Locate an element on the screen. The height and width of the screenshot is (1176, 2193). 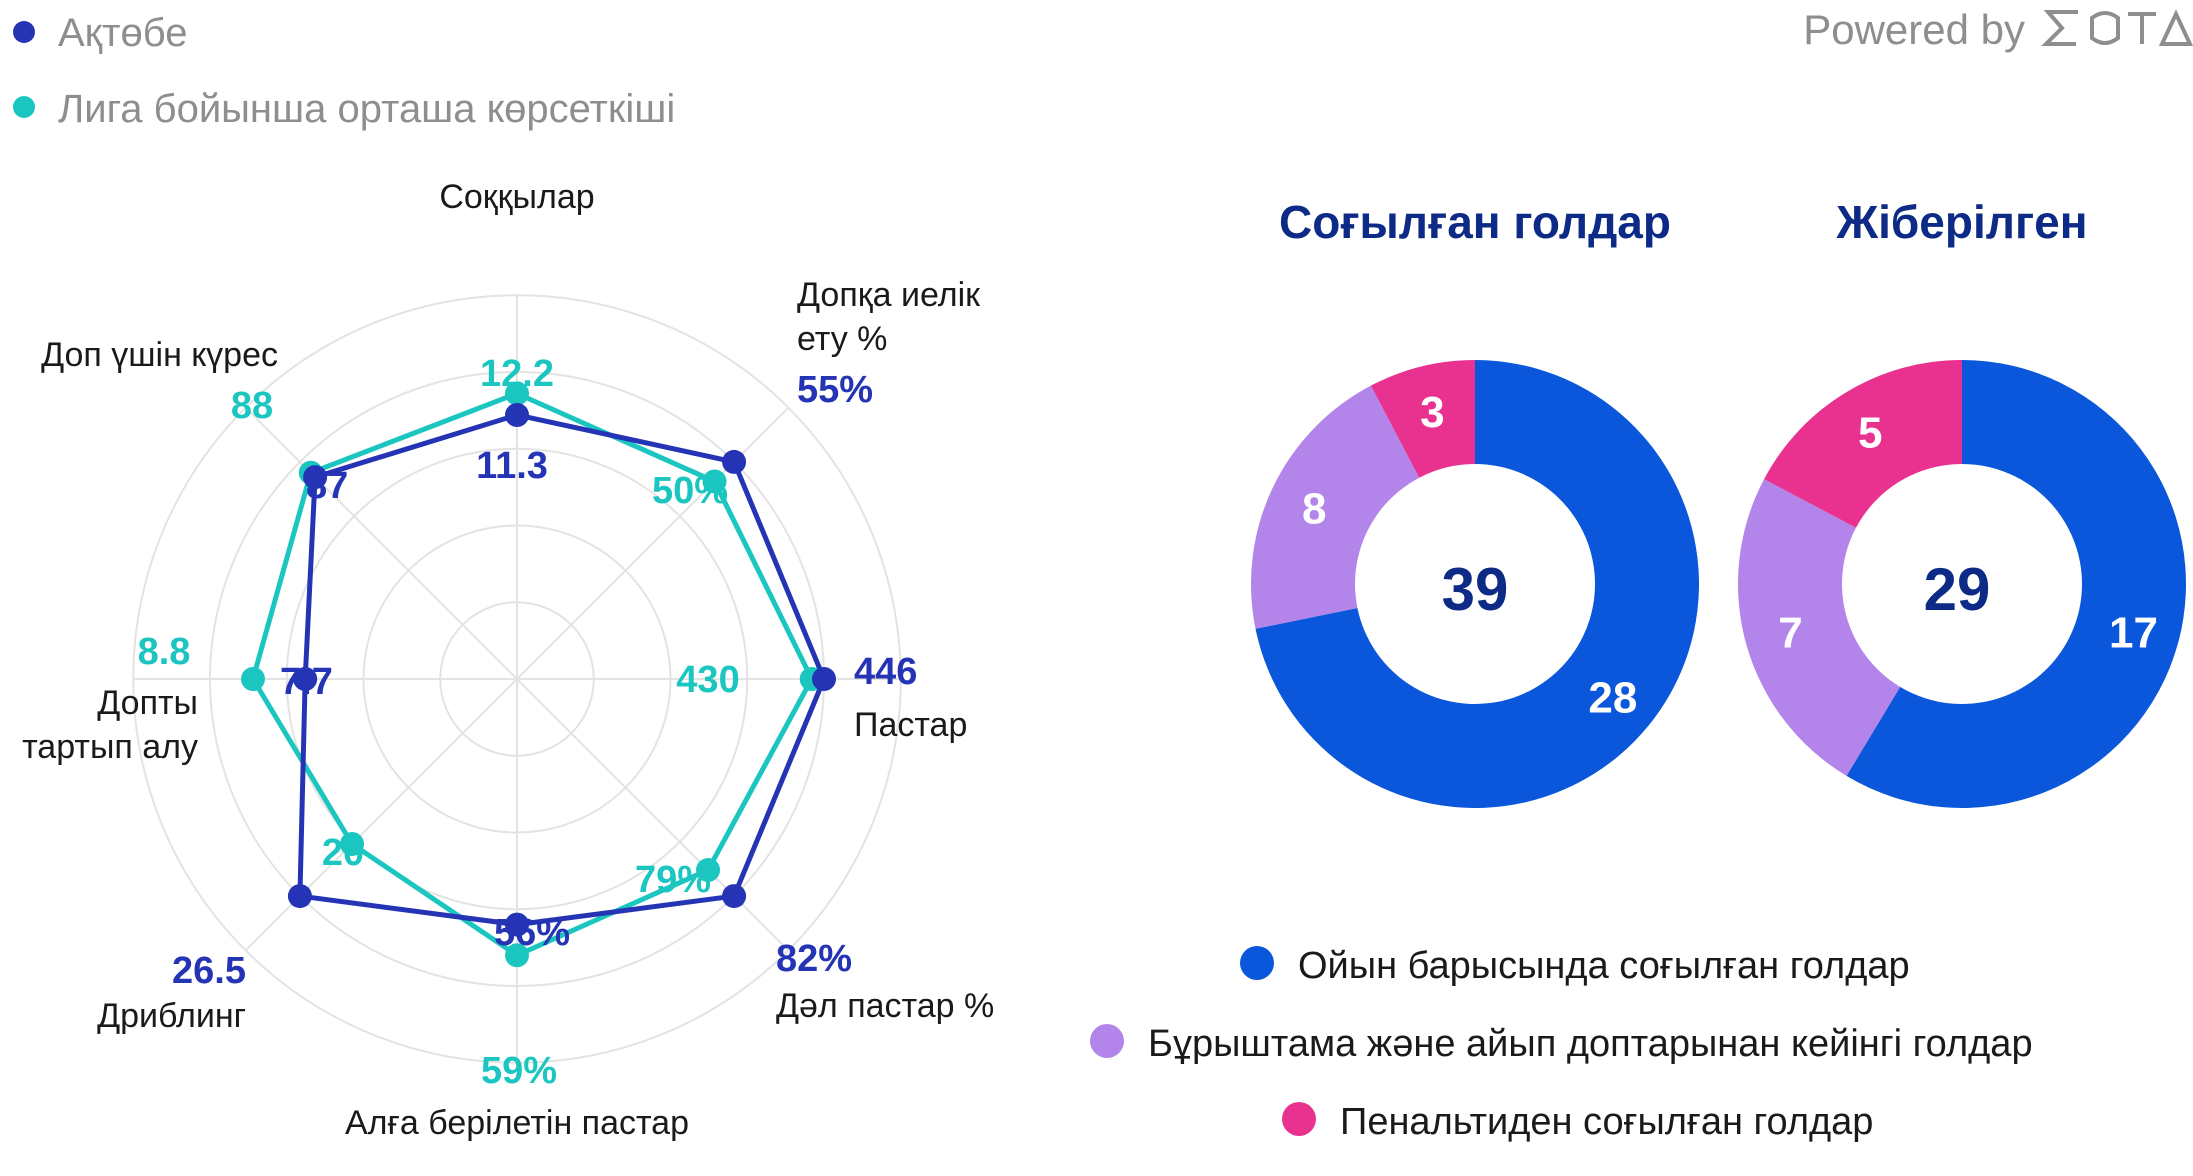
team-value-label: 26.5 is located at coordinates (209, 971).